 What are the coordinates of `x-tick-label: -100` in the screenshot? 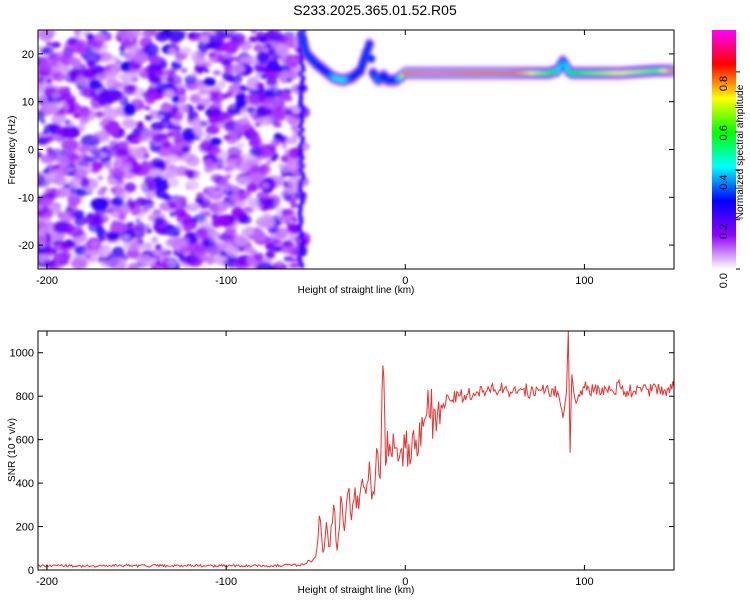 It's located at (226, 281).